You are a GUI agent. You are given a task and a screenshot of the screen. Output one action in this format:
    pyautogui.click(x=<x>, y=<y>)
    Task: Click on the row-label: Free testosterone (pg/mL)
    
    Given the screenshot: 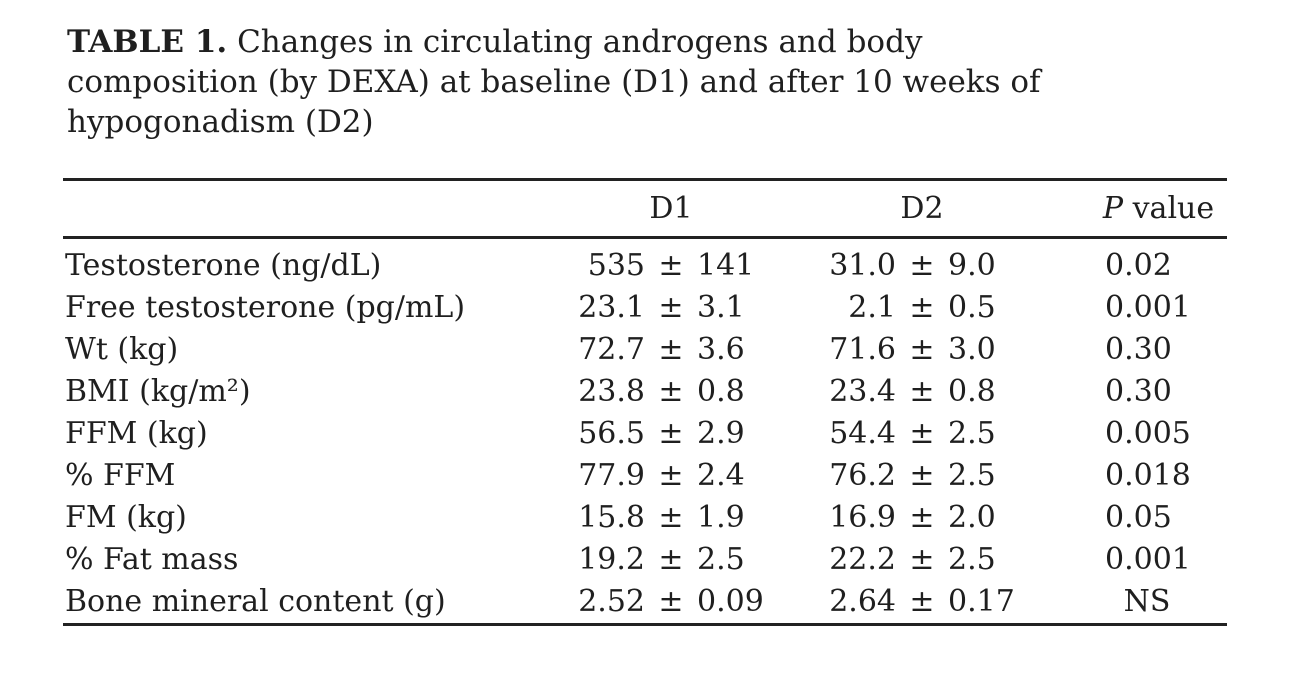 What is the action you would take?
    pyautogui.click(x=265, y=307)
    